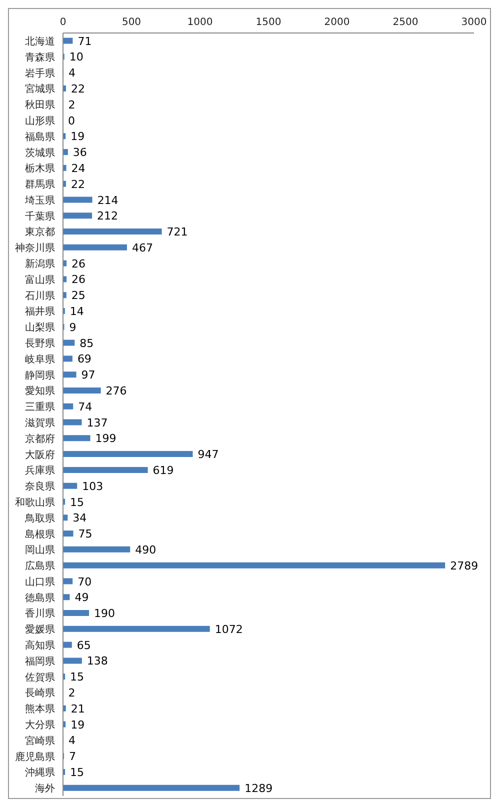  What do you see at coordinates (40, 598) in the screenshot?
I see `y-tick-label: 徳島県` at bounding box center [40, 598].